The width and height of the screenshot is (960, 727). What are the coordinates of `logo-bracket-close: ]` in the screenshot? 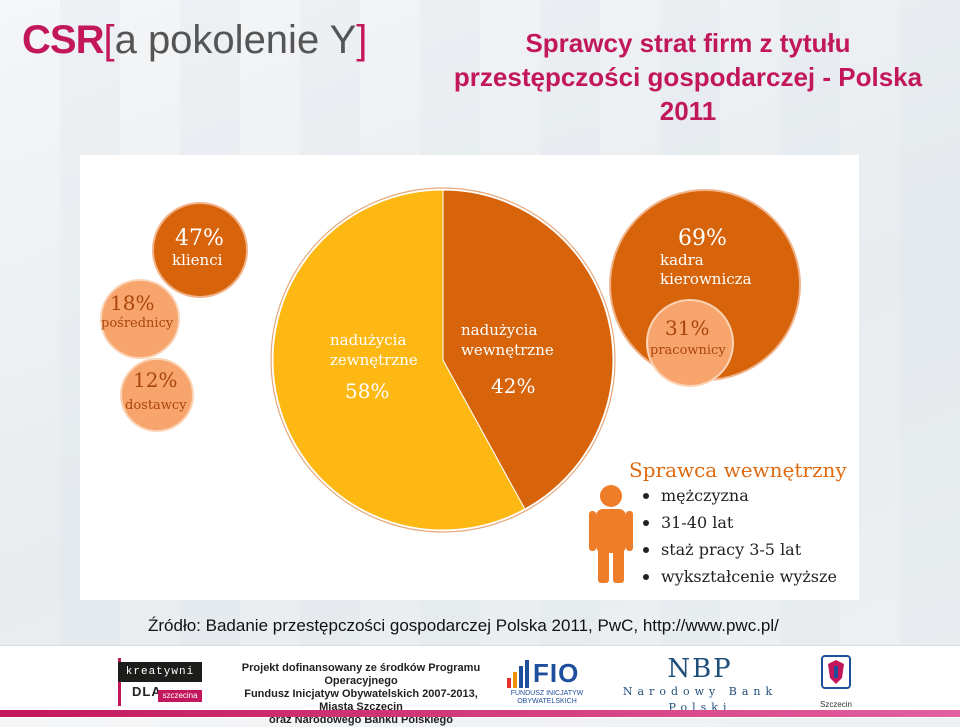 It's located at (362, 40).